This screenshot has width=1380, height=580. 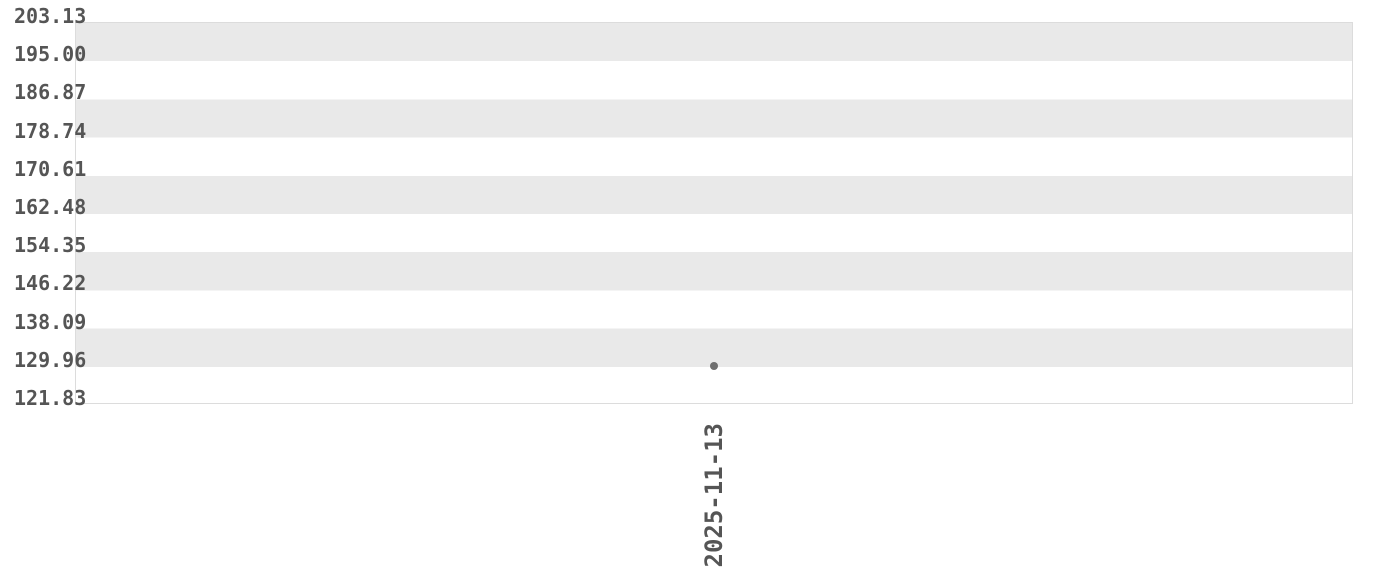 What do you see at coordinates (50, 92) in the screenshot?
I see `y-axis-tick-label: 186.87` at bounding box center [50, 92].